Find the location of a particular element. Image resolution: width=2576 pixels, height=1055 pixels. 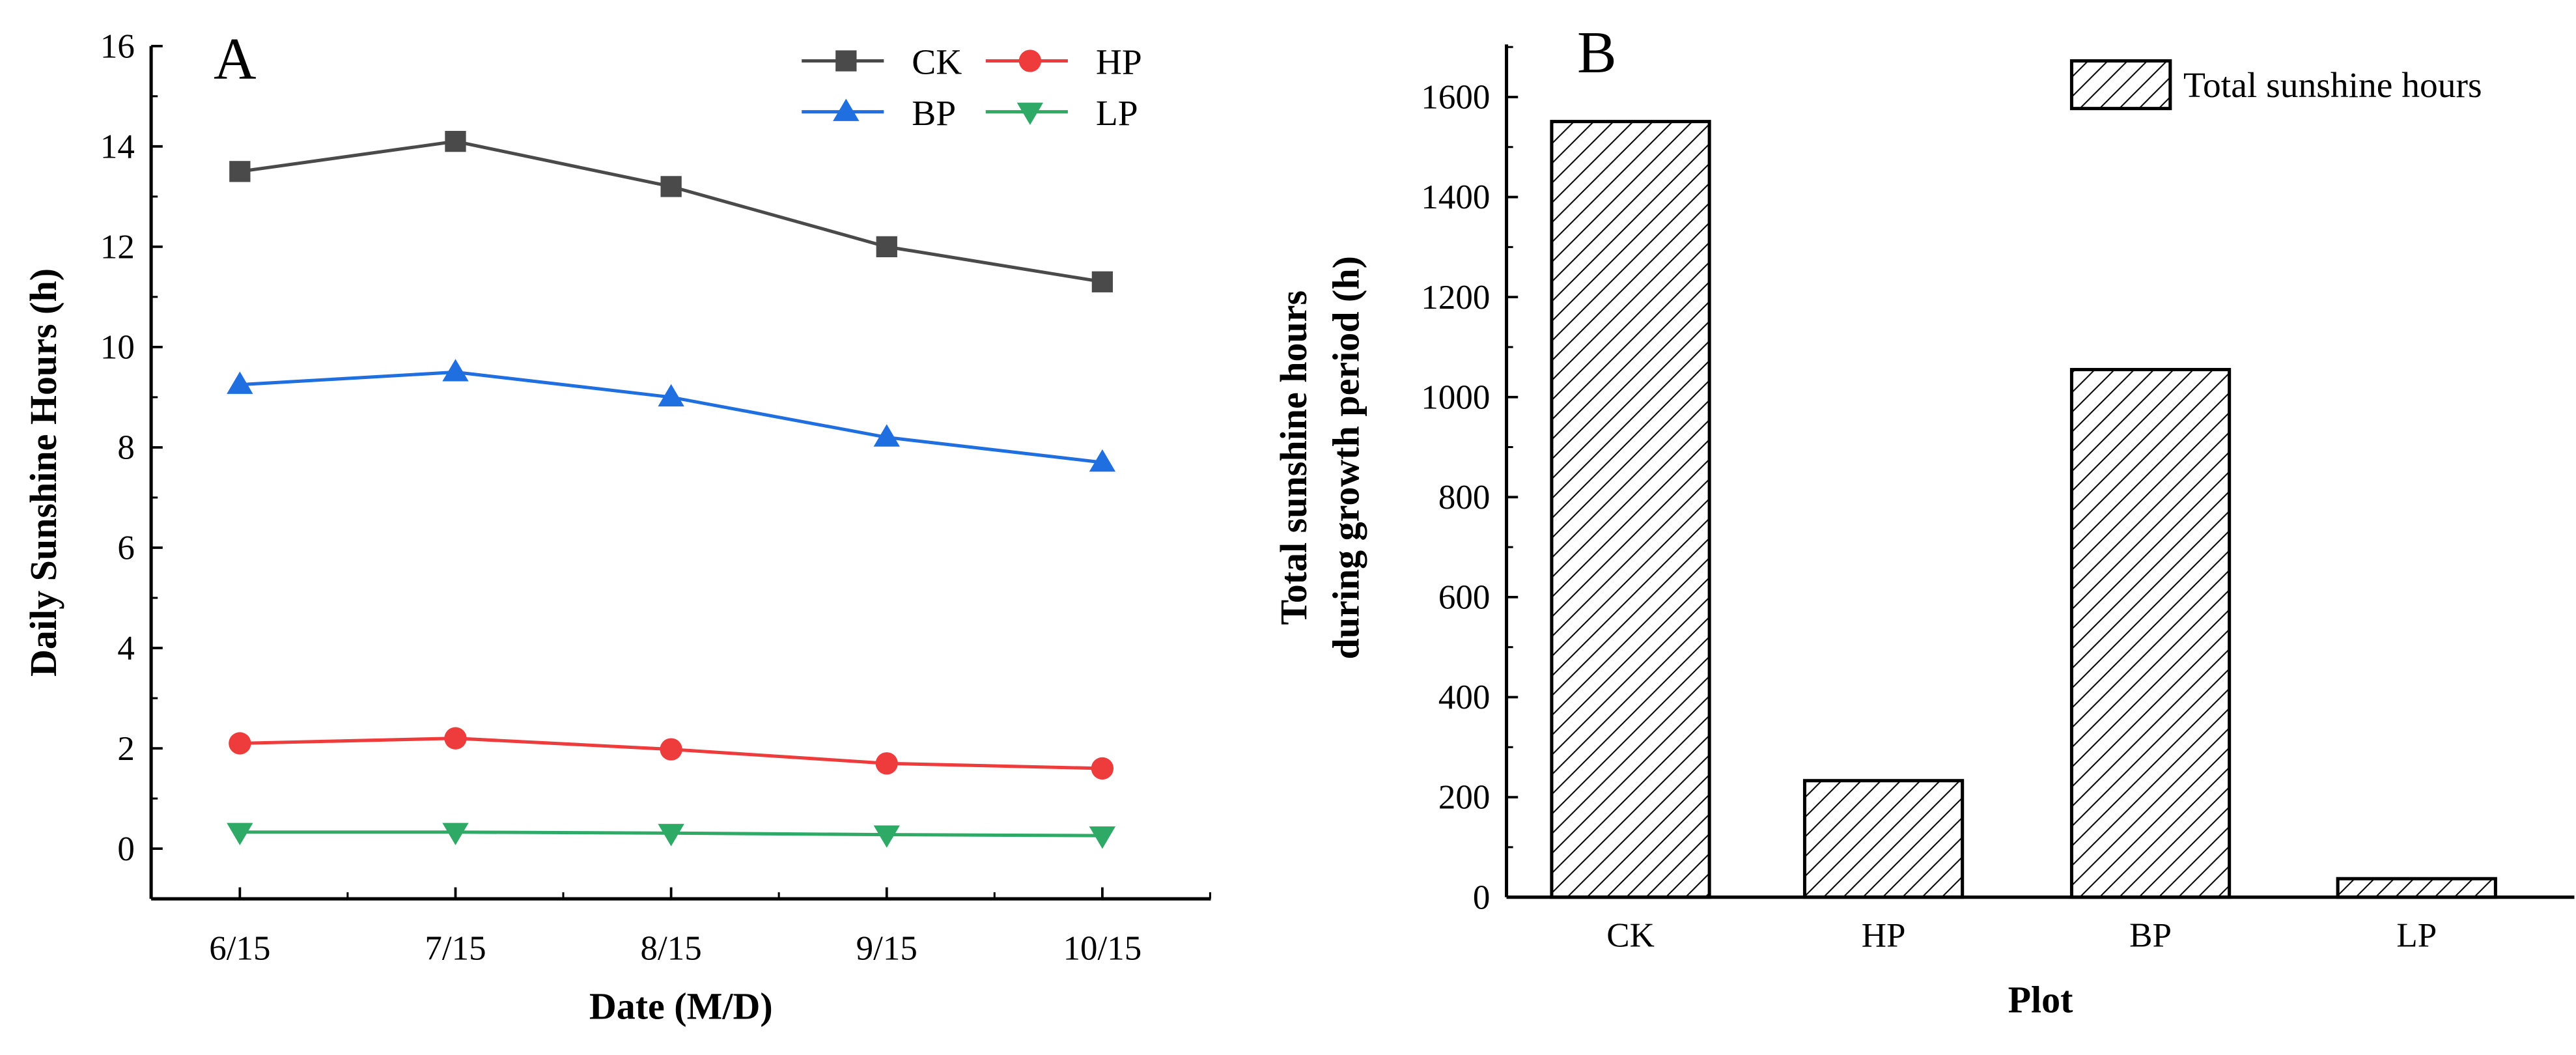

series-line-ck is located at coordinates (672, 212).